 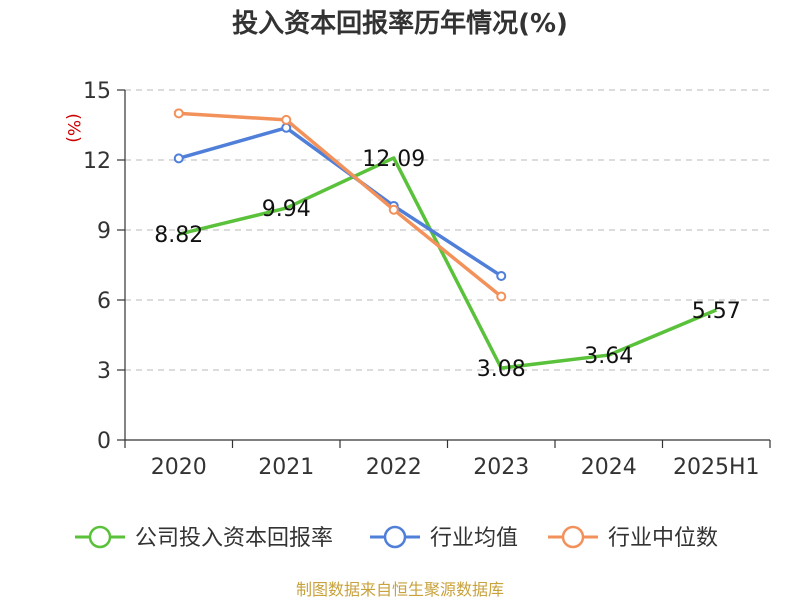 I want to click on data-label: 8.82, so click(x=178, y=235).